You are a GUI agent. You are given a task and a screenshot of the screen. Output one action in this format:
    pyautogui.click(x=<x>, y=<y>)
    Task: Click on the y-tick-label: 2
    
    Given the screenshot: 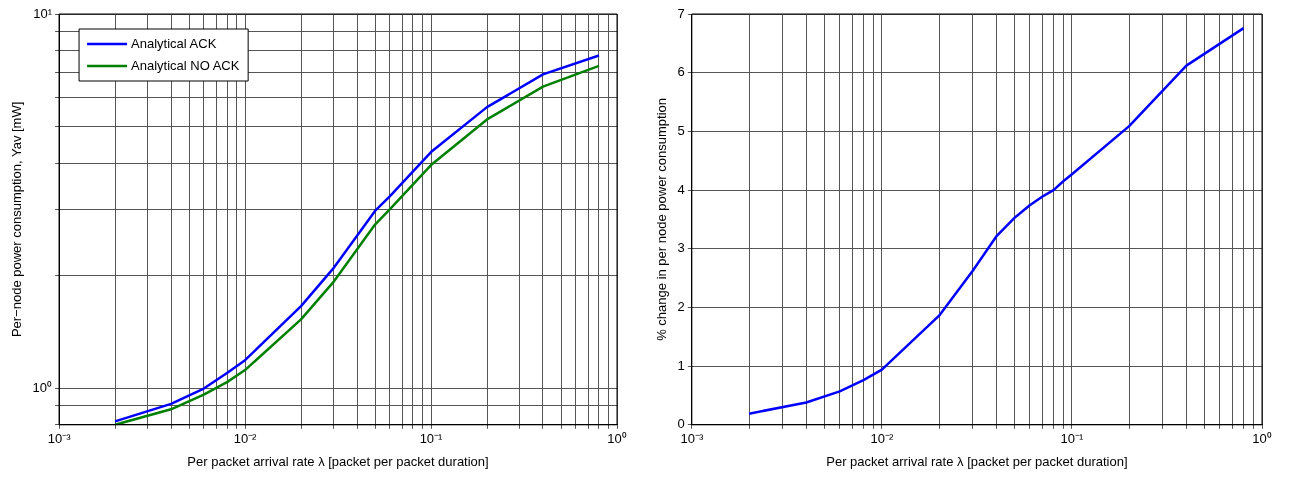 What is the action you would take?
    pyautogui.click(x=681, y=307)
    